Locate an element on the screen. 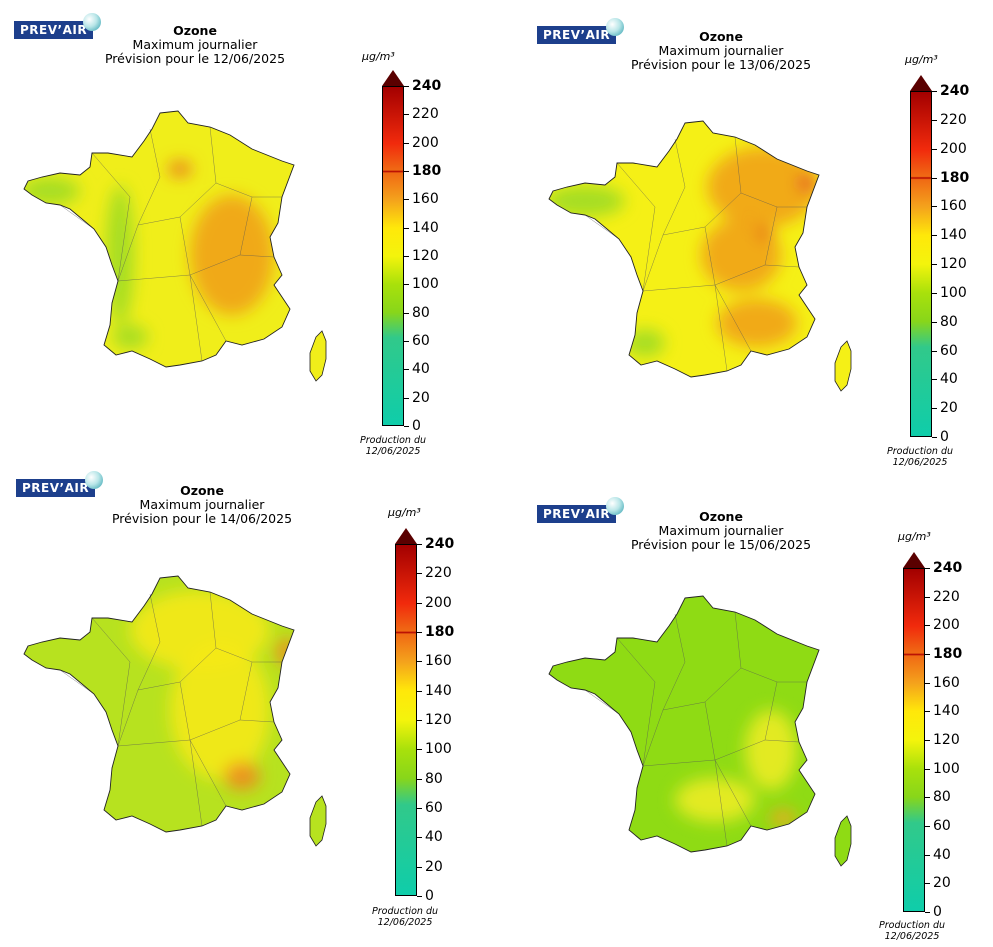 This screenshot has height=947, width=993. colorbar-tick-label: 180 is located at coordinates (427, 171).